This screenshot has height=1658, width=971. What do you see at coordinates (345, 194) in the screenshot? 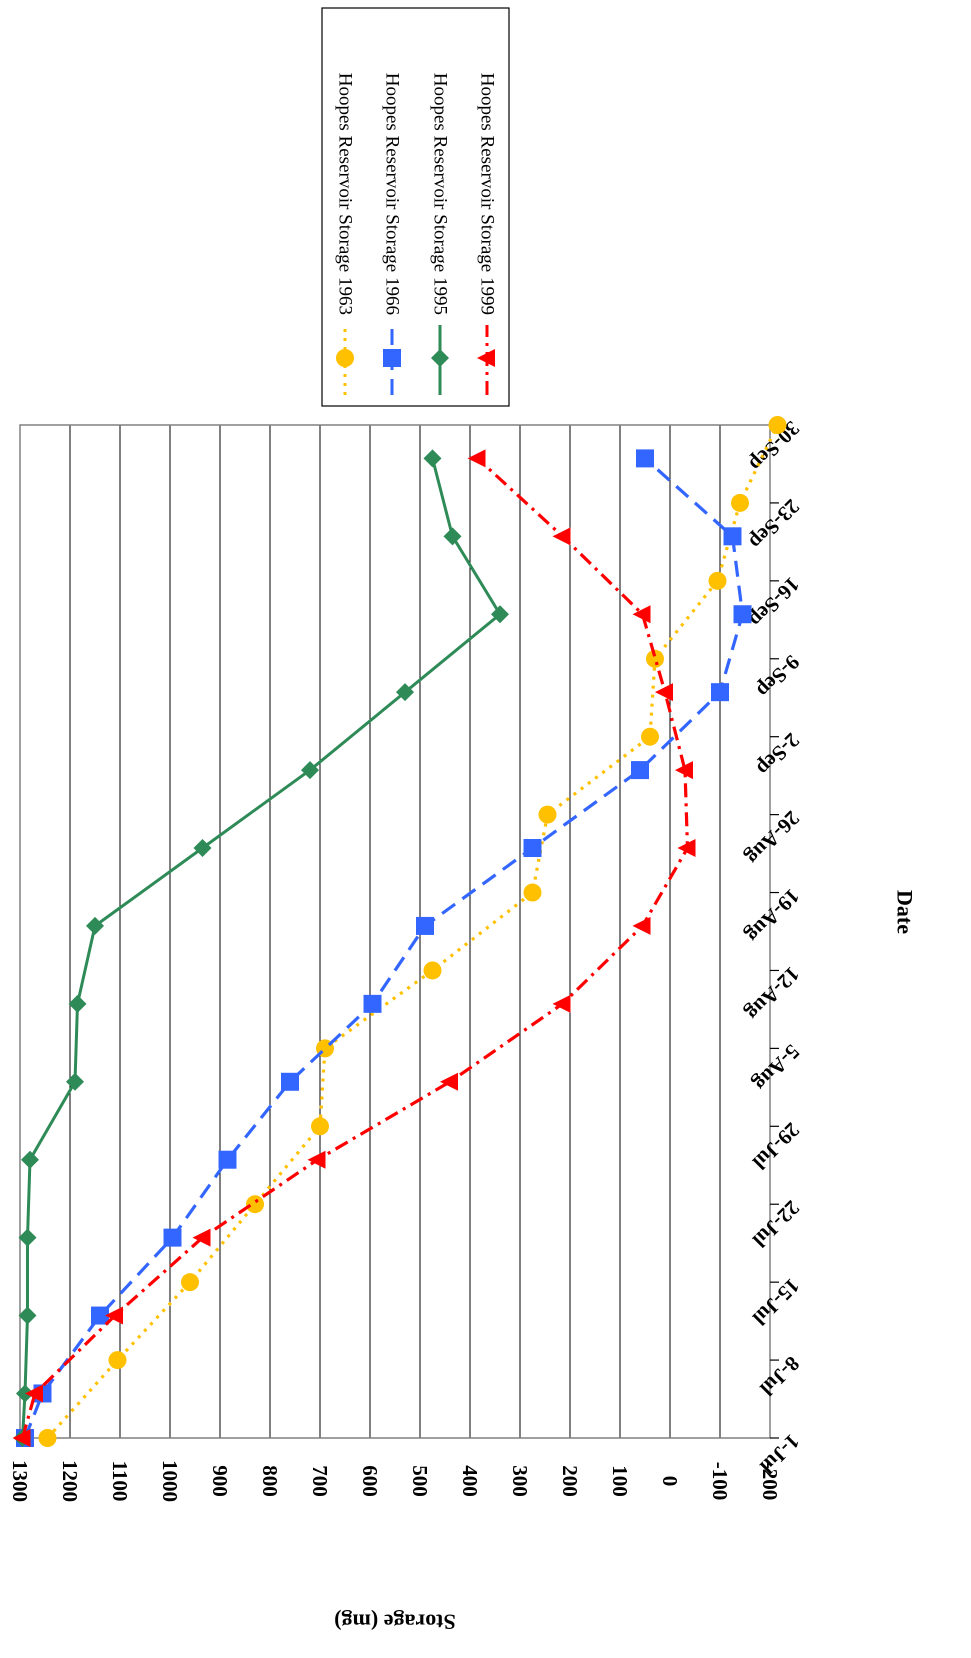
I see `legend-label: Hoopes Reservoir Storage 1963` at bounding box center [345, 194].